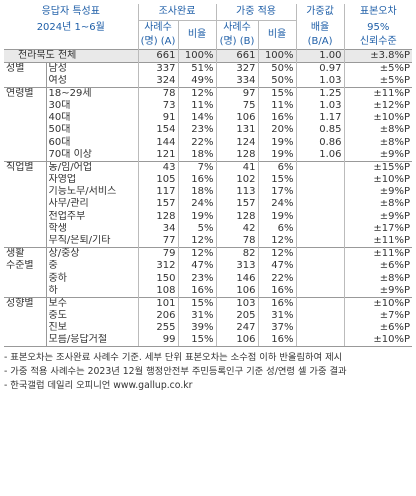  I want to click on table-row: 50대 154 23% 131 20% 0.85 ±8%P, so click(208, 130).